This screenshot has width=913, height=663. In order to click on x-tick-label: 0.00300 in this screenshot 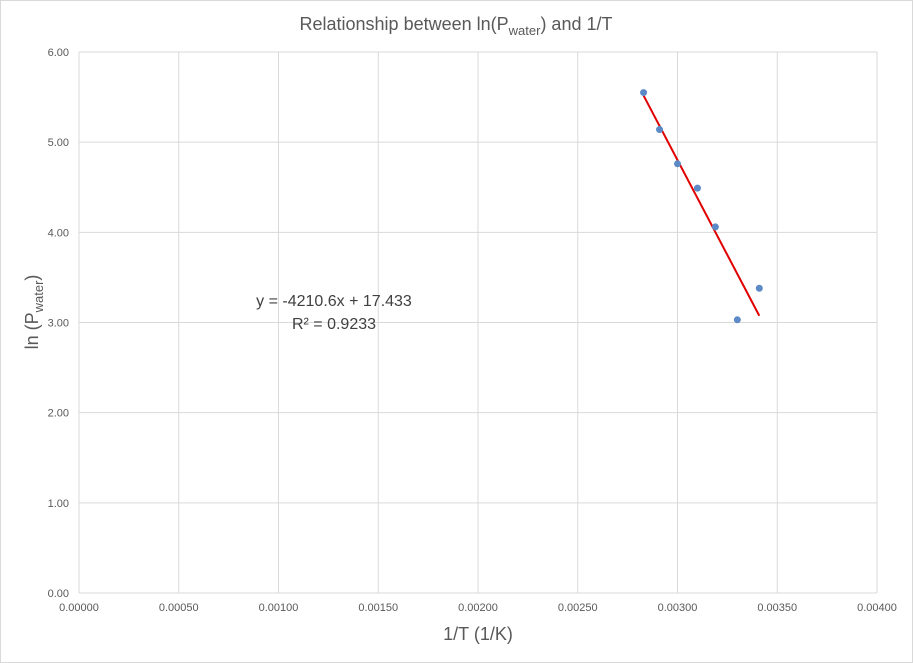, I will do `click(678, 608)`.